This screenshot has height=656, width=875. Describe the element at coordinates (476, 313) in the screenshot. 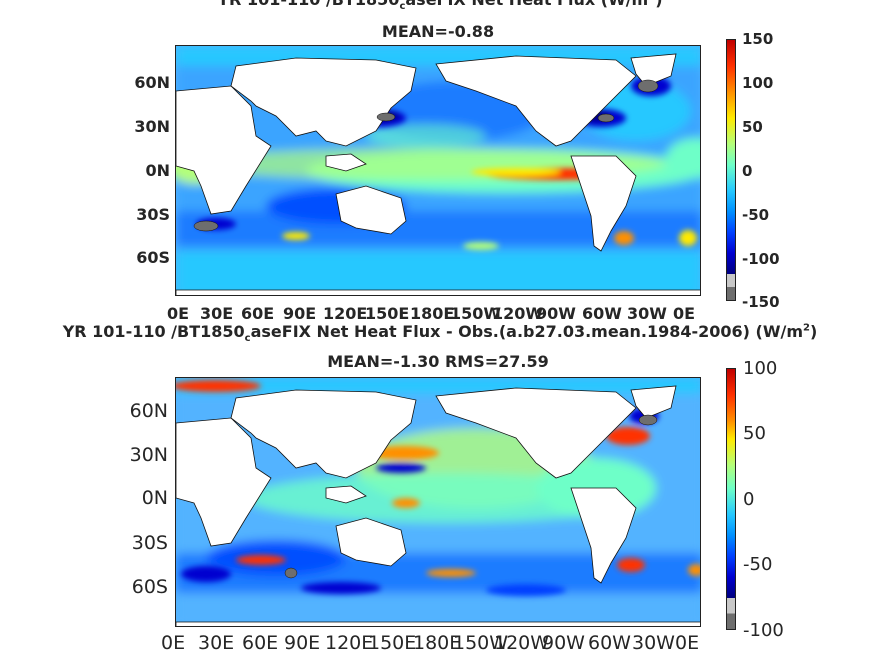

I see `top-lon-label: 150W` at that location.